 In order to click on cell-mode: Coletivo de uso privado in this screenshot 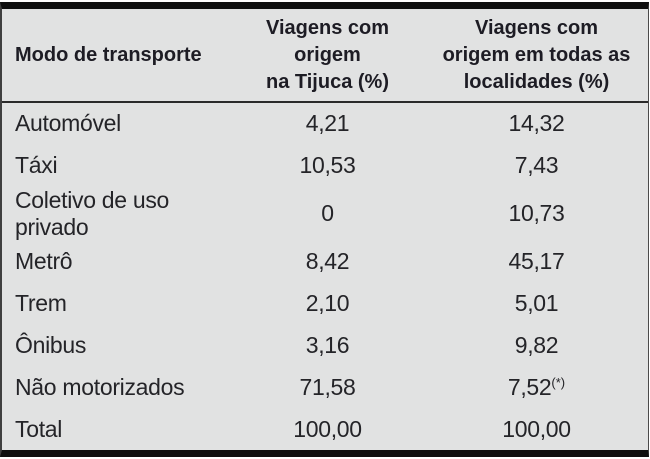, I will do `click(92, 213)`.